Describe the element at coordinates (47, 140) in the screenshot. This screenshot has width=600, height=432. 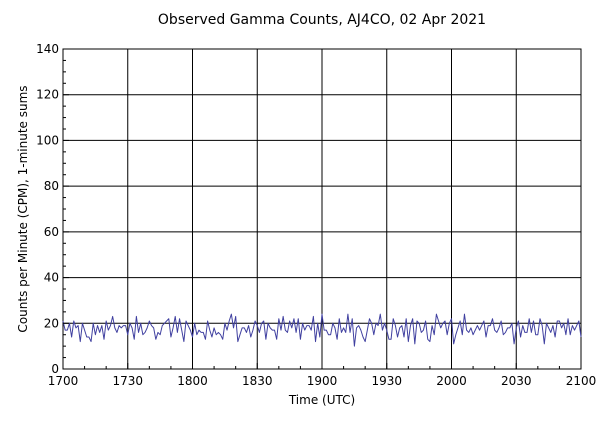
I see `y-tick-label: 100` at that location.